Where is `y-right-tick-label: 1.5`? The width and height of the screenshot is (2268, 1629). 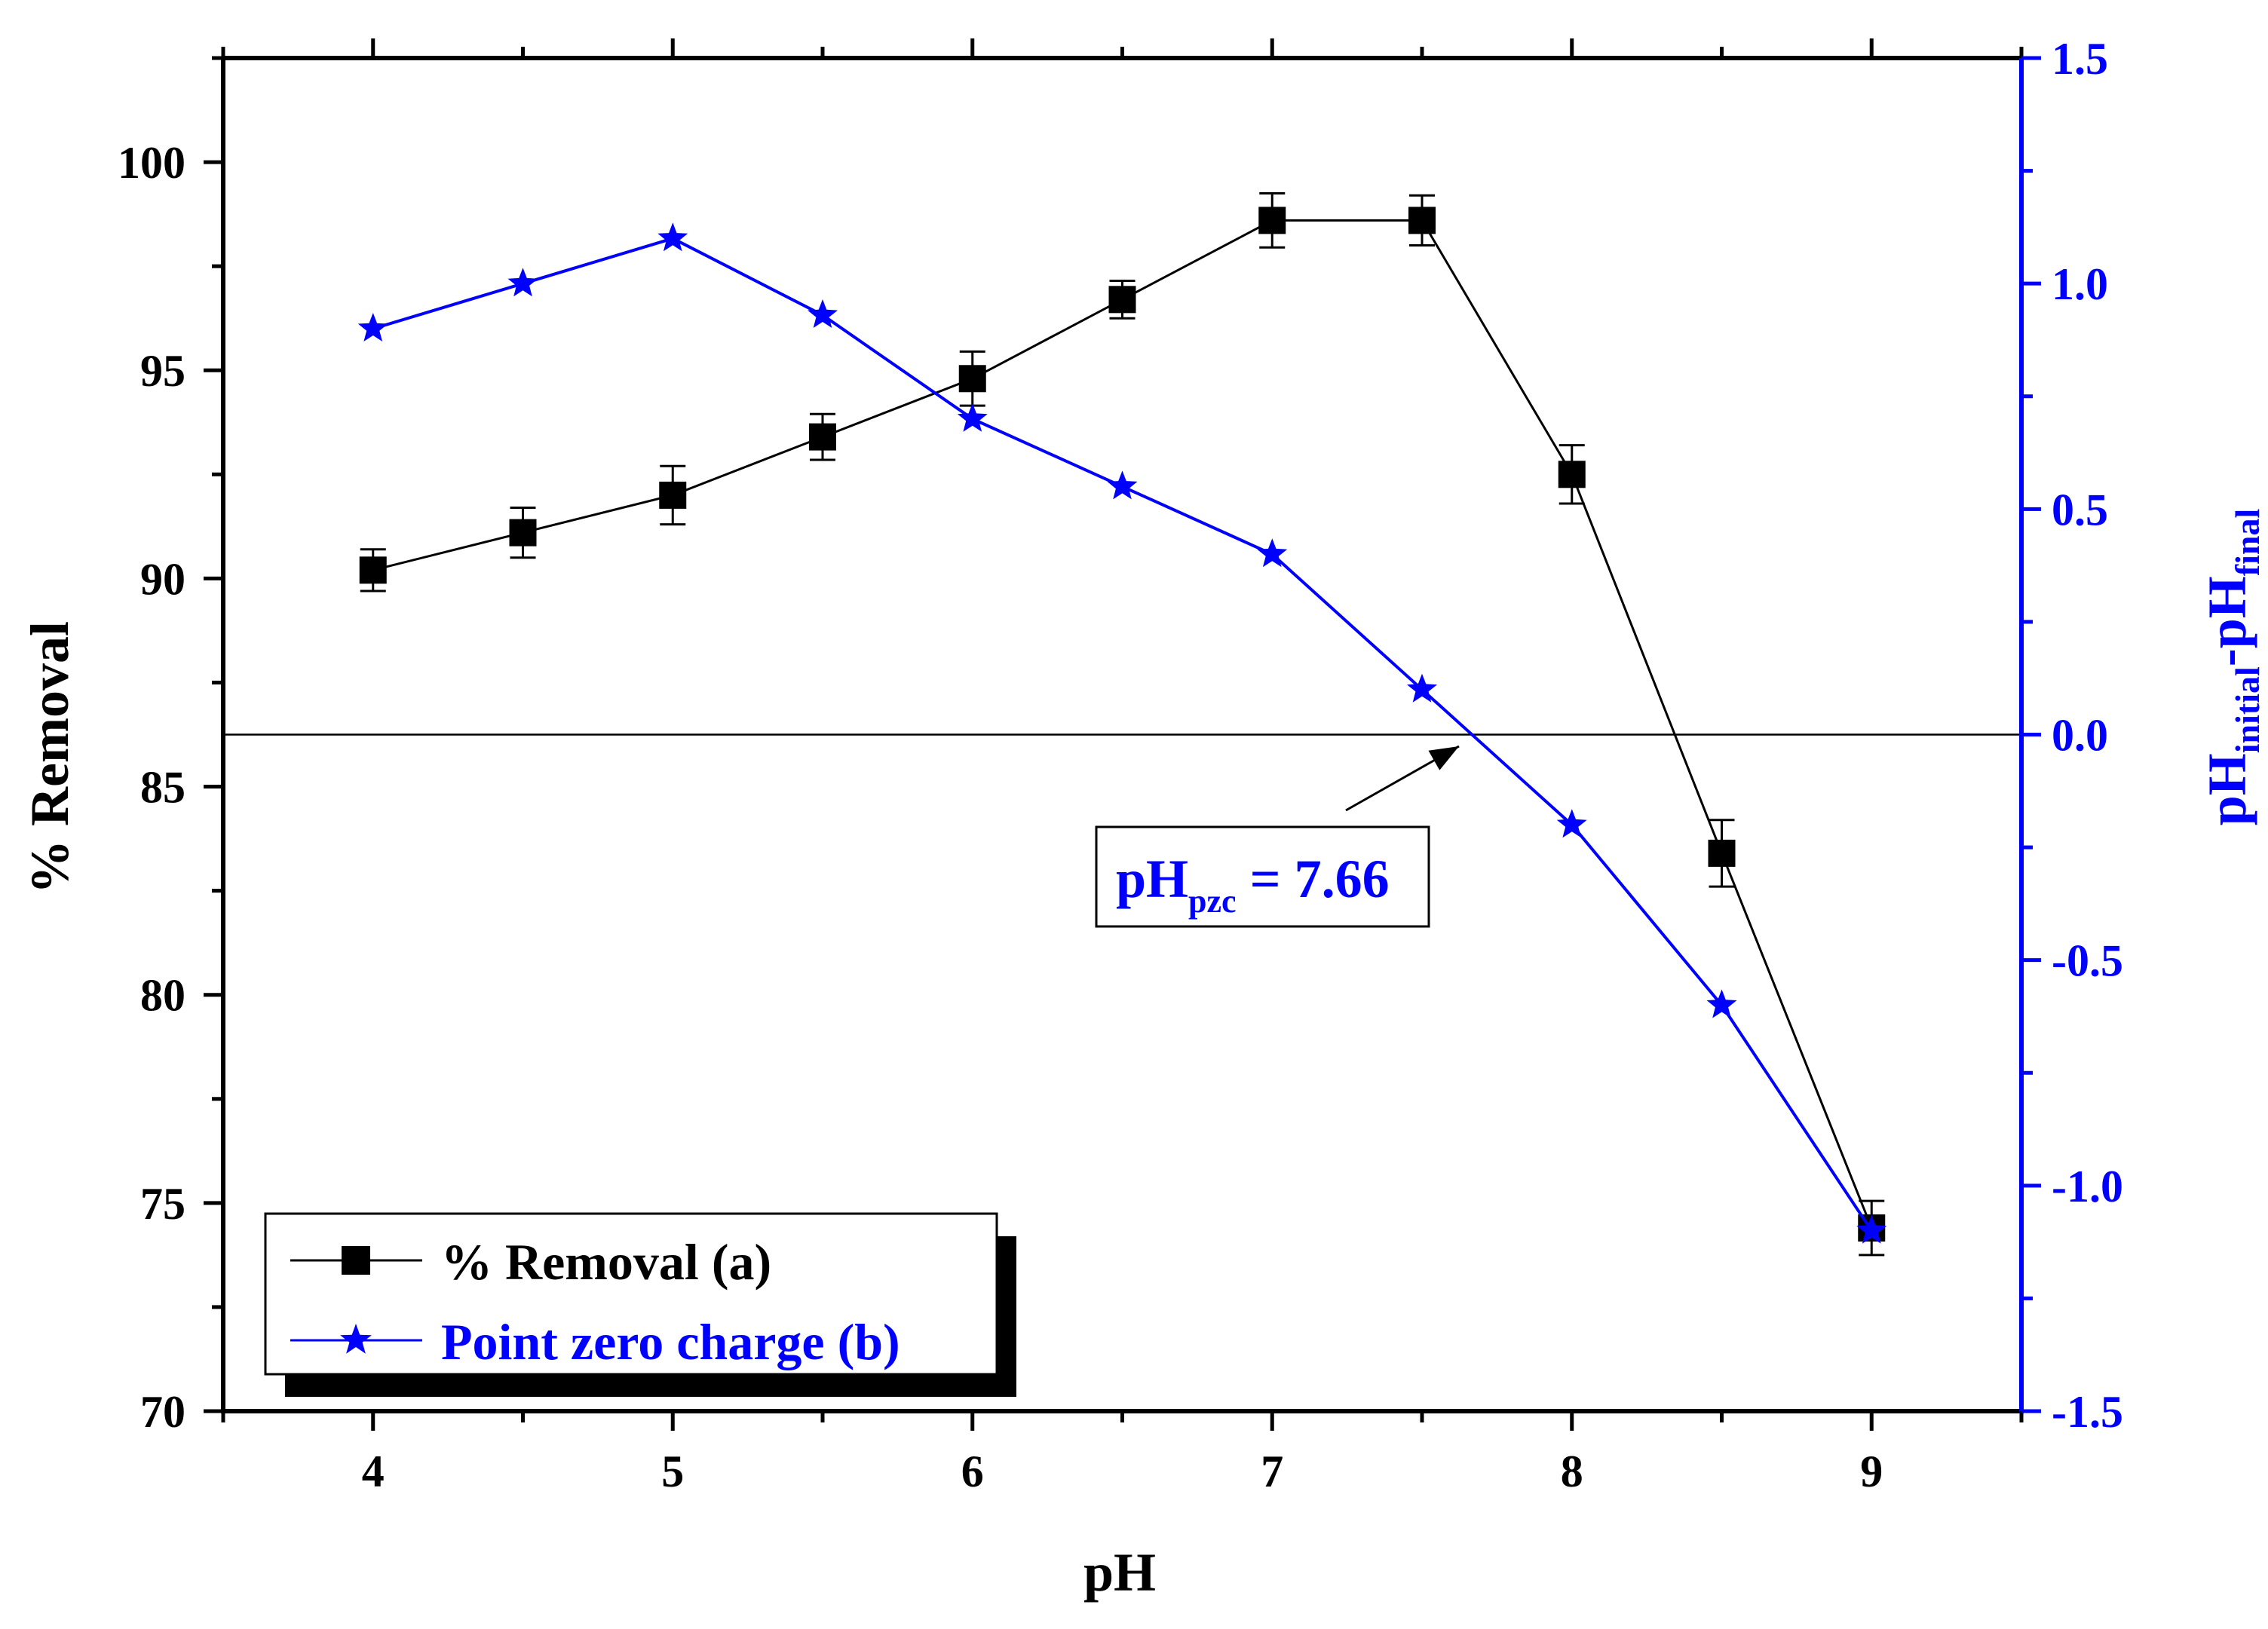
y-right-tick-label: 1.5 is located at coordinates (2080, 59).